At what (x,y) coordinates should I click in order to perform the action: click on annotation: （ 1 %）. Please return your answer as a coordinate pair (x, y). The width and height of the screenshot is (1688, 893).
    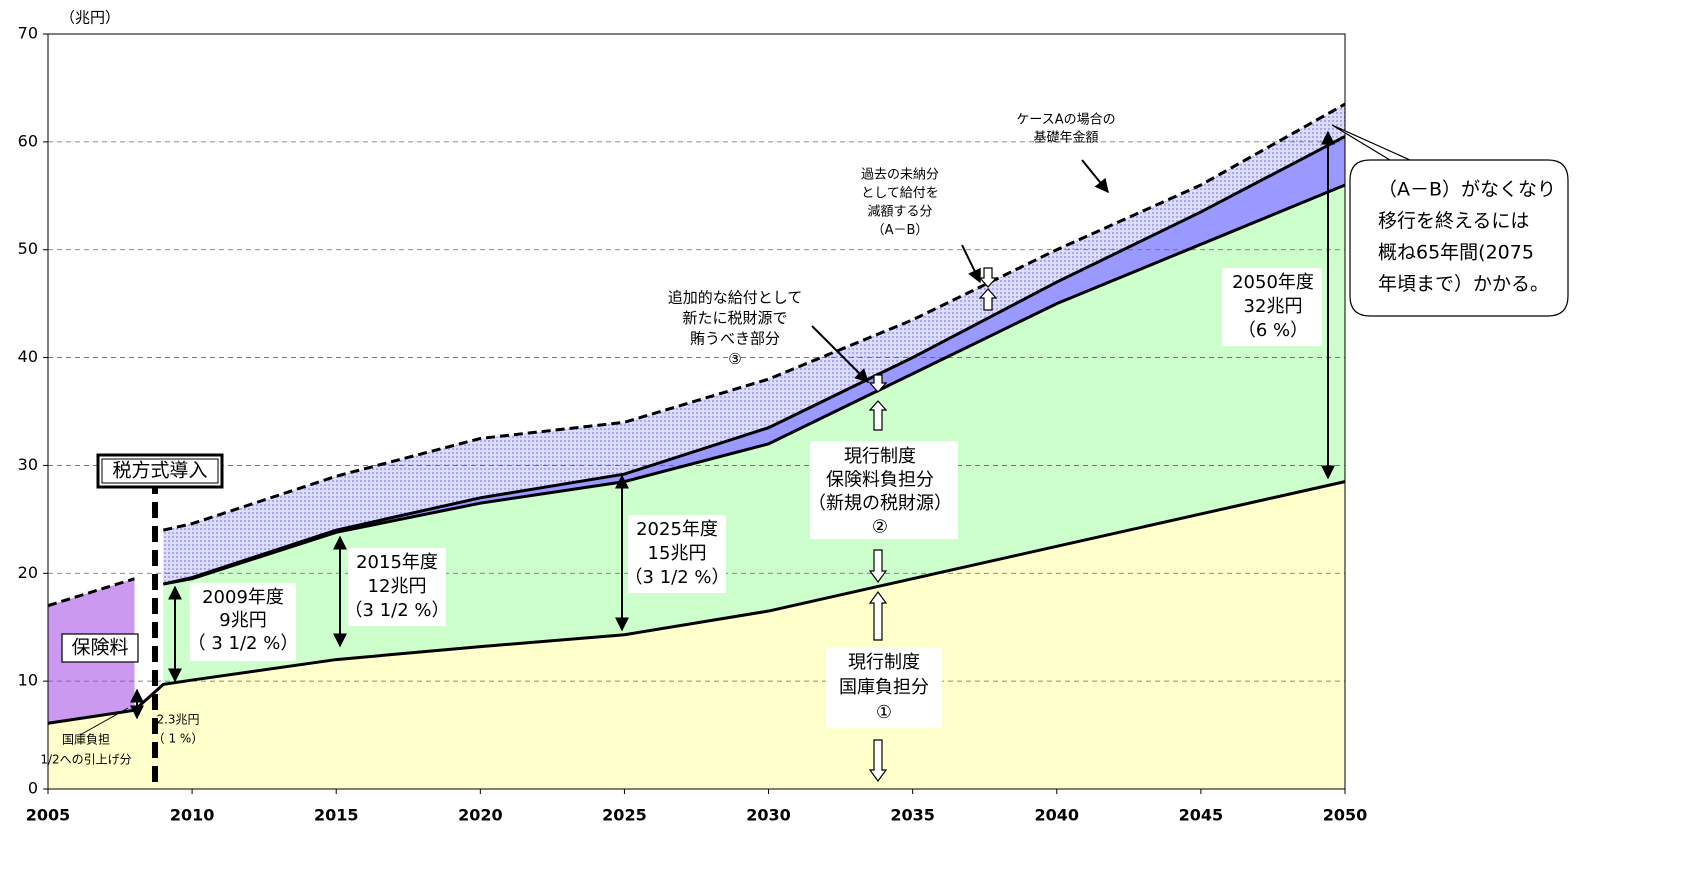
    Looking at the image, I should click on (178, 739).